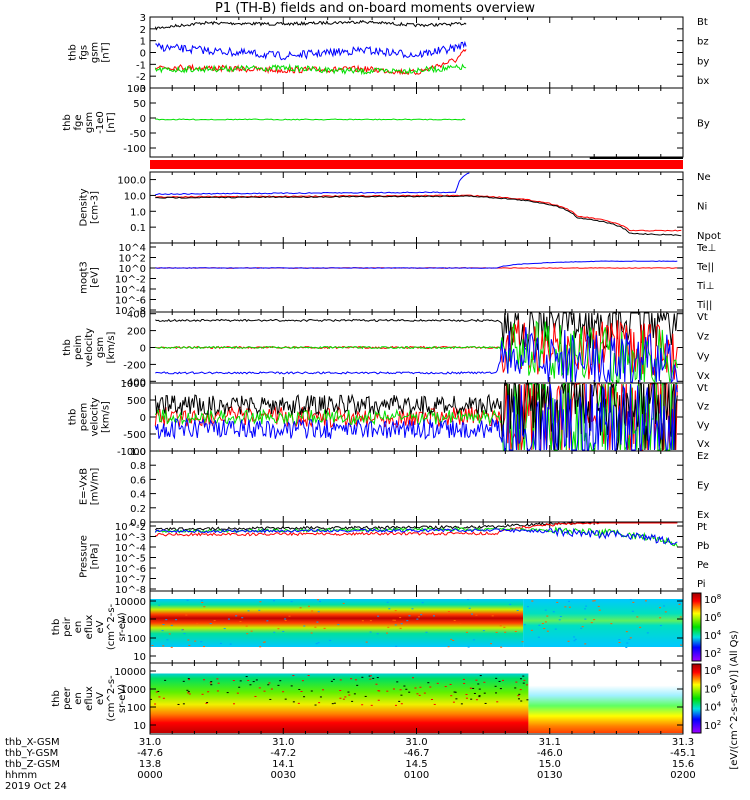 The width and height of the screenshot is (750, 800). What do you see at coordinates (136, 89) in the screenshot?
I see `y-tick-label-fge: 100` at bounding box center [136, 89].